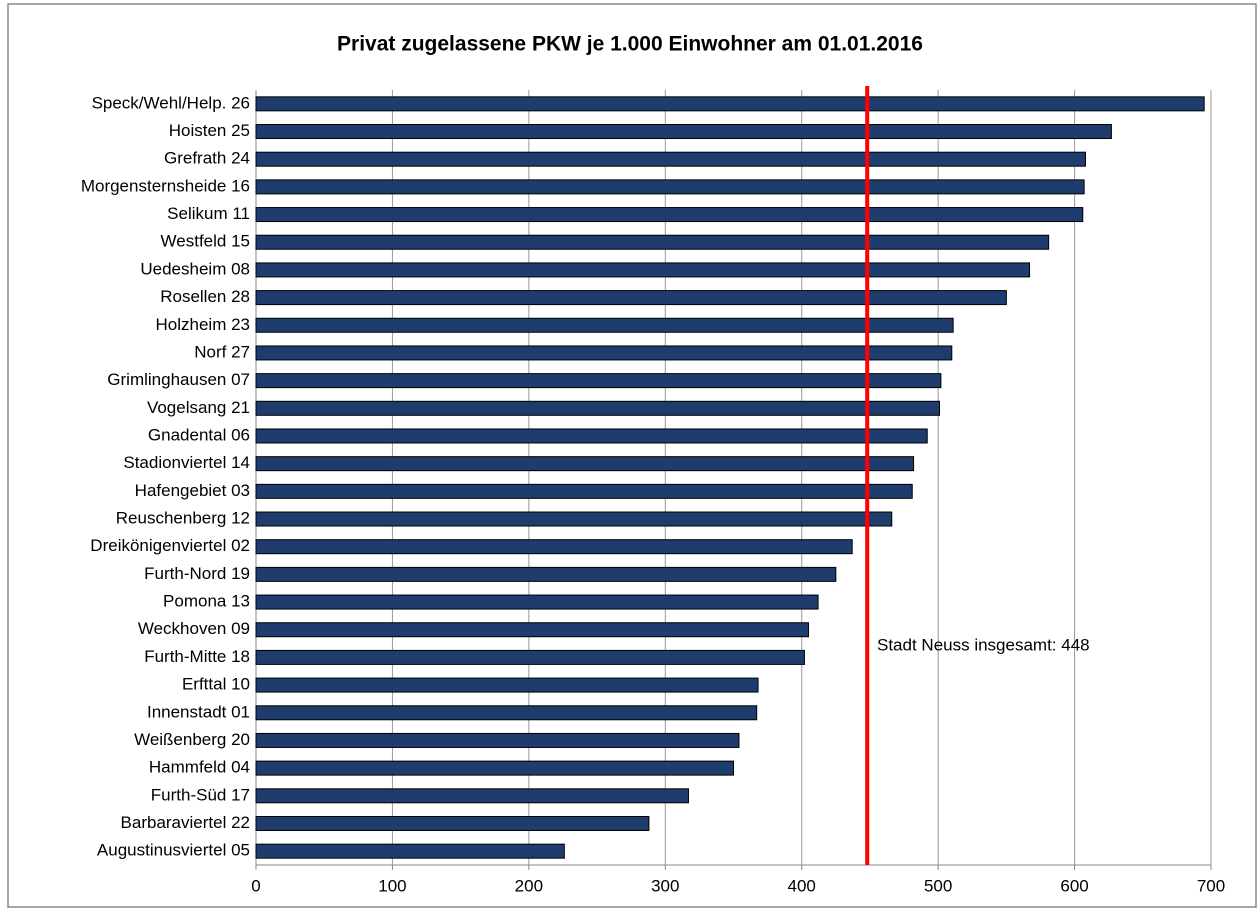  What do you see at coordinates (1211, 885) in the screenshot?
I see `x-tick-label: 700` at bounding box center [1211, 885].